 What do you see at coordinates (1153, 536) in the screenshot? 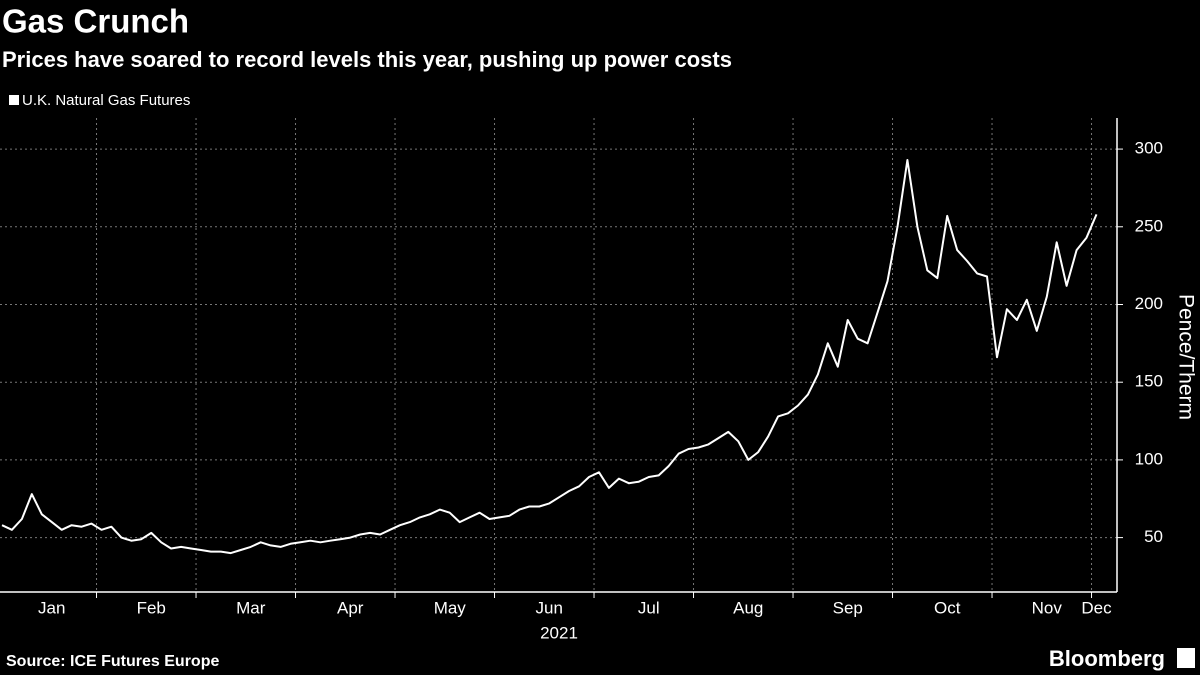
I see `y-tick-label: 50` at bounding box center [1153, 536].